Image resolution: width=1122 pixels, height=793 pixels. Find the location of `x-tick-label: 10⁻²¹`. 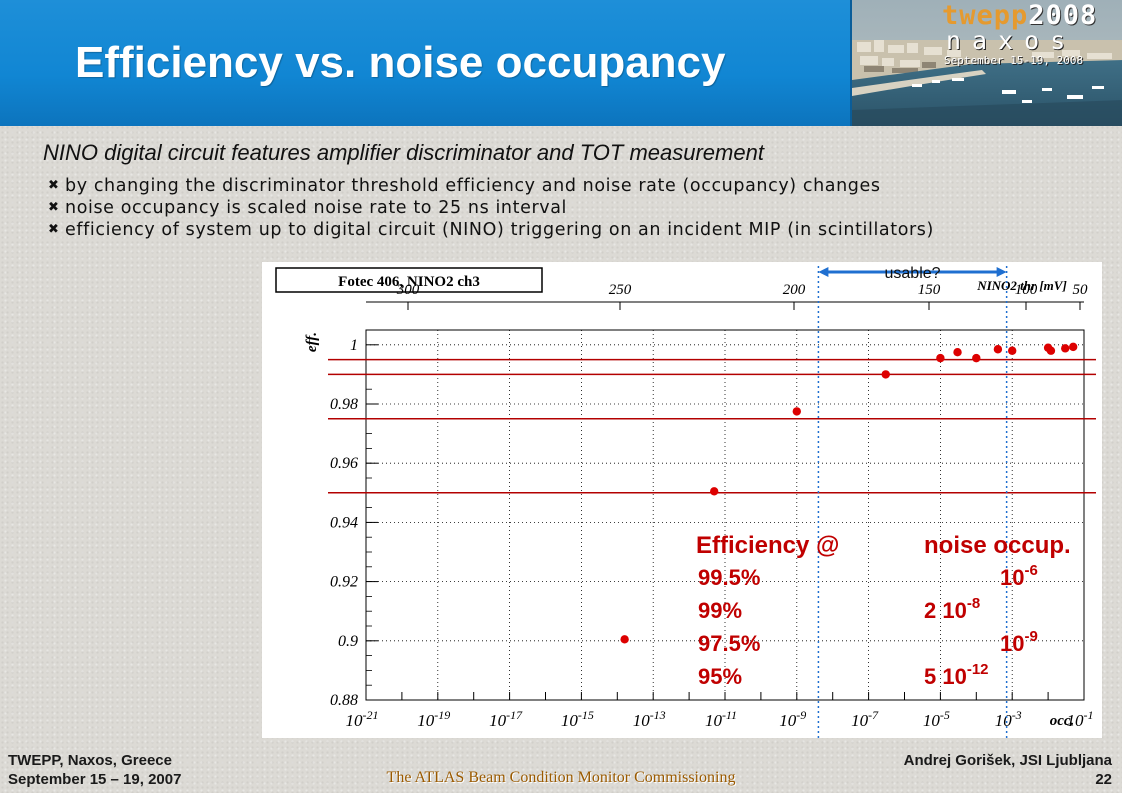

x-tick-label: 10⁻²¹ is located at coordinates (362, 719).